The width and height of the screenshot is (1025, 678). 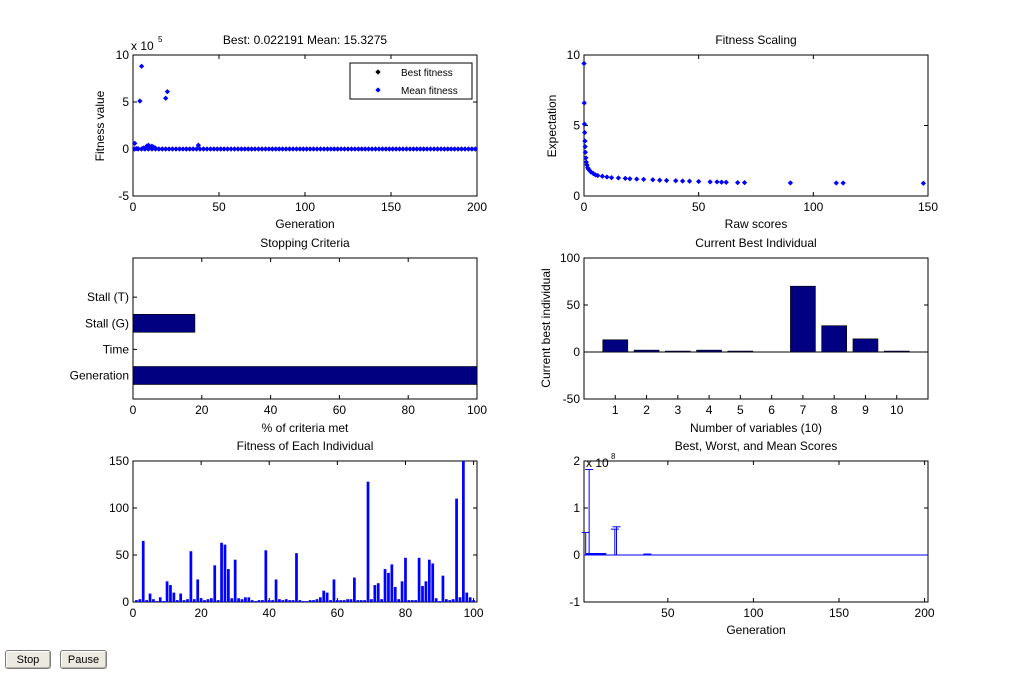 What do you see at coordinates (756, 446) in the screenshot?
I see `plot-best-worst-mean-title: Best, Worst, and Mean Scores` at bounding box center [756, 446].